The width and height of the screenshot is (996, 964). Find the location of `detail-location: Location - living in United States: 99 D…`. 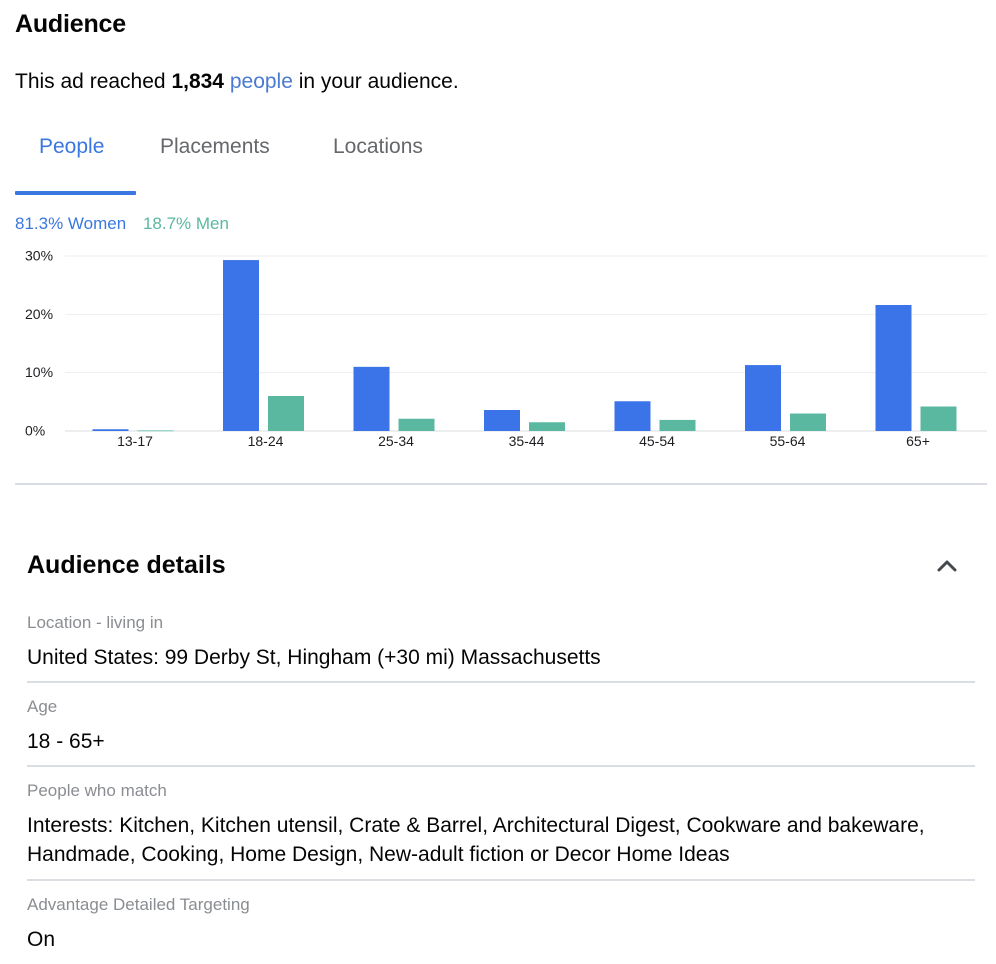

detail-location: Location - living in United States: 99 D… is located at coordinates (501, 642).